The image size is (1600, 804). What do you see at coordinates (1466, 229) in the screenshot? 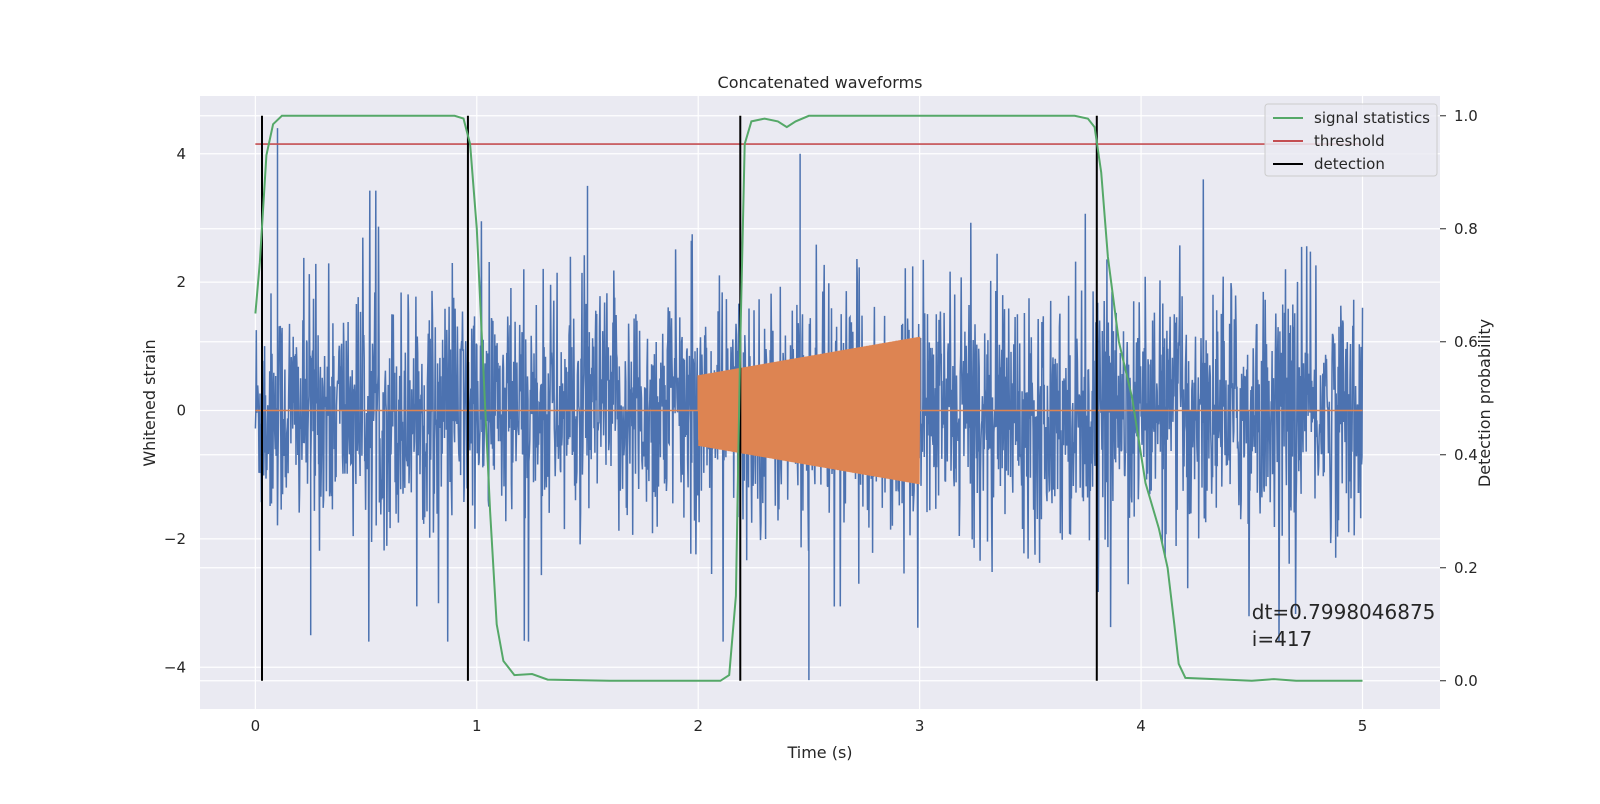
I see `y-right-tick-label: 0.8` at bounding box center [1466, 229].